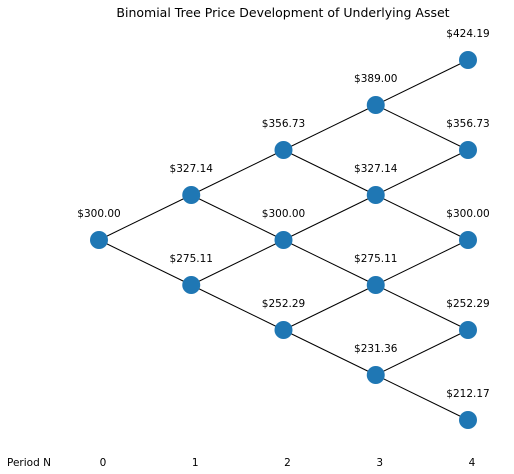 This screenshot has height=474, width=514. Describe the element at coordinates (472, 463) in the screenshot. I see `period-tick-label: 4` at that location.